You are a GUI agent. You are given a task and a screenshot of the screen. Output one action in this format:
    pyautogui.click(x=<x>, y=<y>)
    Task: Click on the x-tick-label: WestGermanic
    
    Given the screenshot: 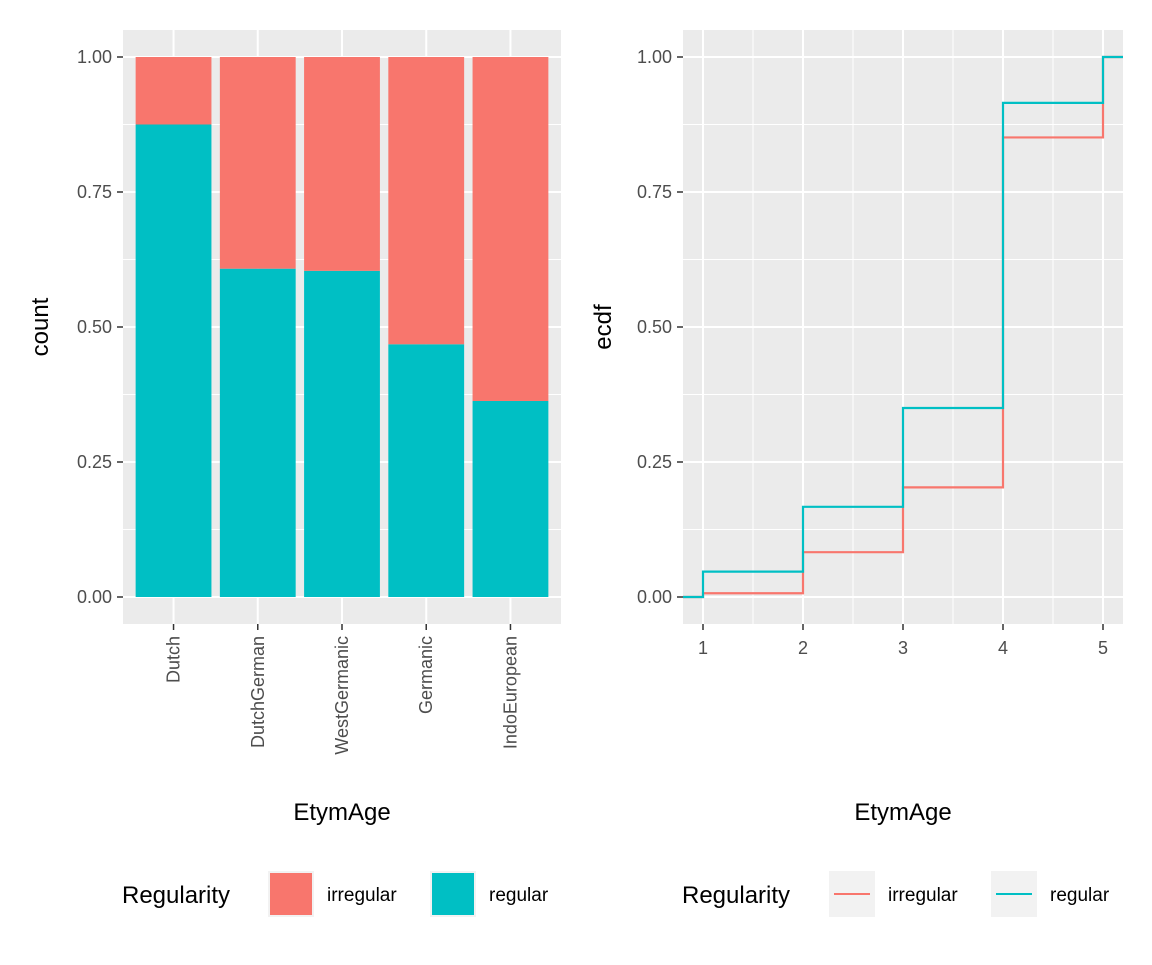 What is the action you would take?
    pyautogui.click(x=342, y=695)
    